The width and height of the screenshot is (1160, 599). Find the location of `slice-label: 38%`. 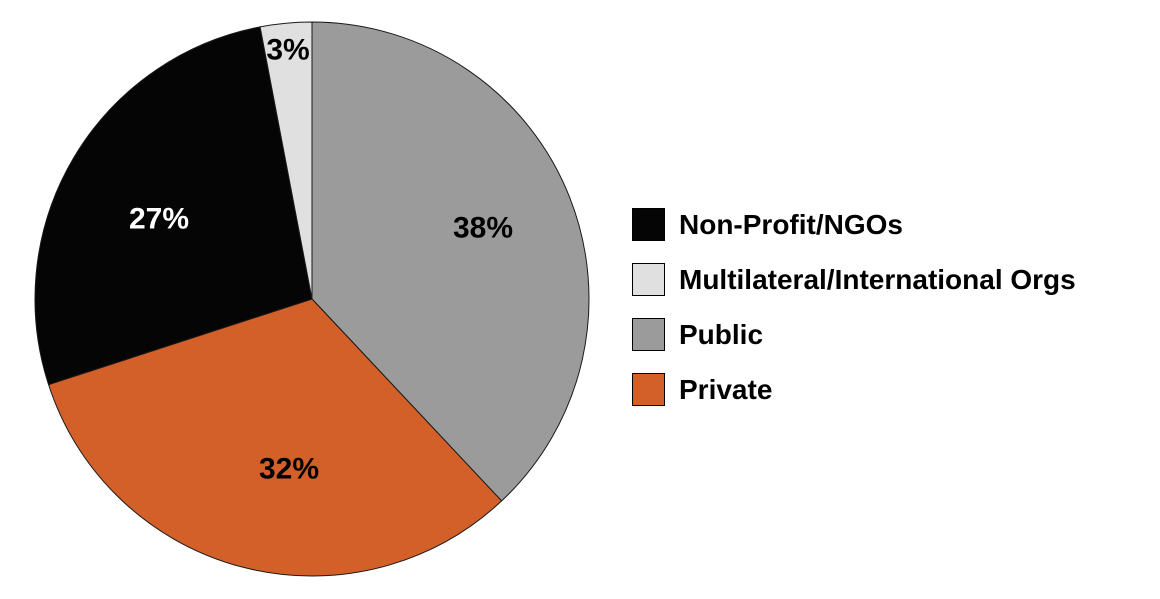

slice-label: 38% is located at coordinates (483, 228).